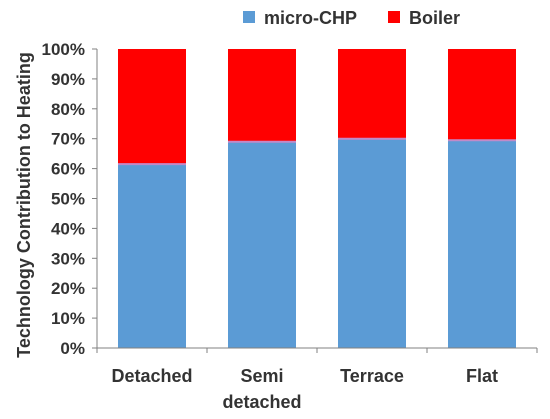 This screenshot has height=419, width=550. I want to click on y-tick-label-8: 80%, so click(68, 109).